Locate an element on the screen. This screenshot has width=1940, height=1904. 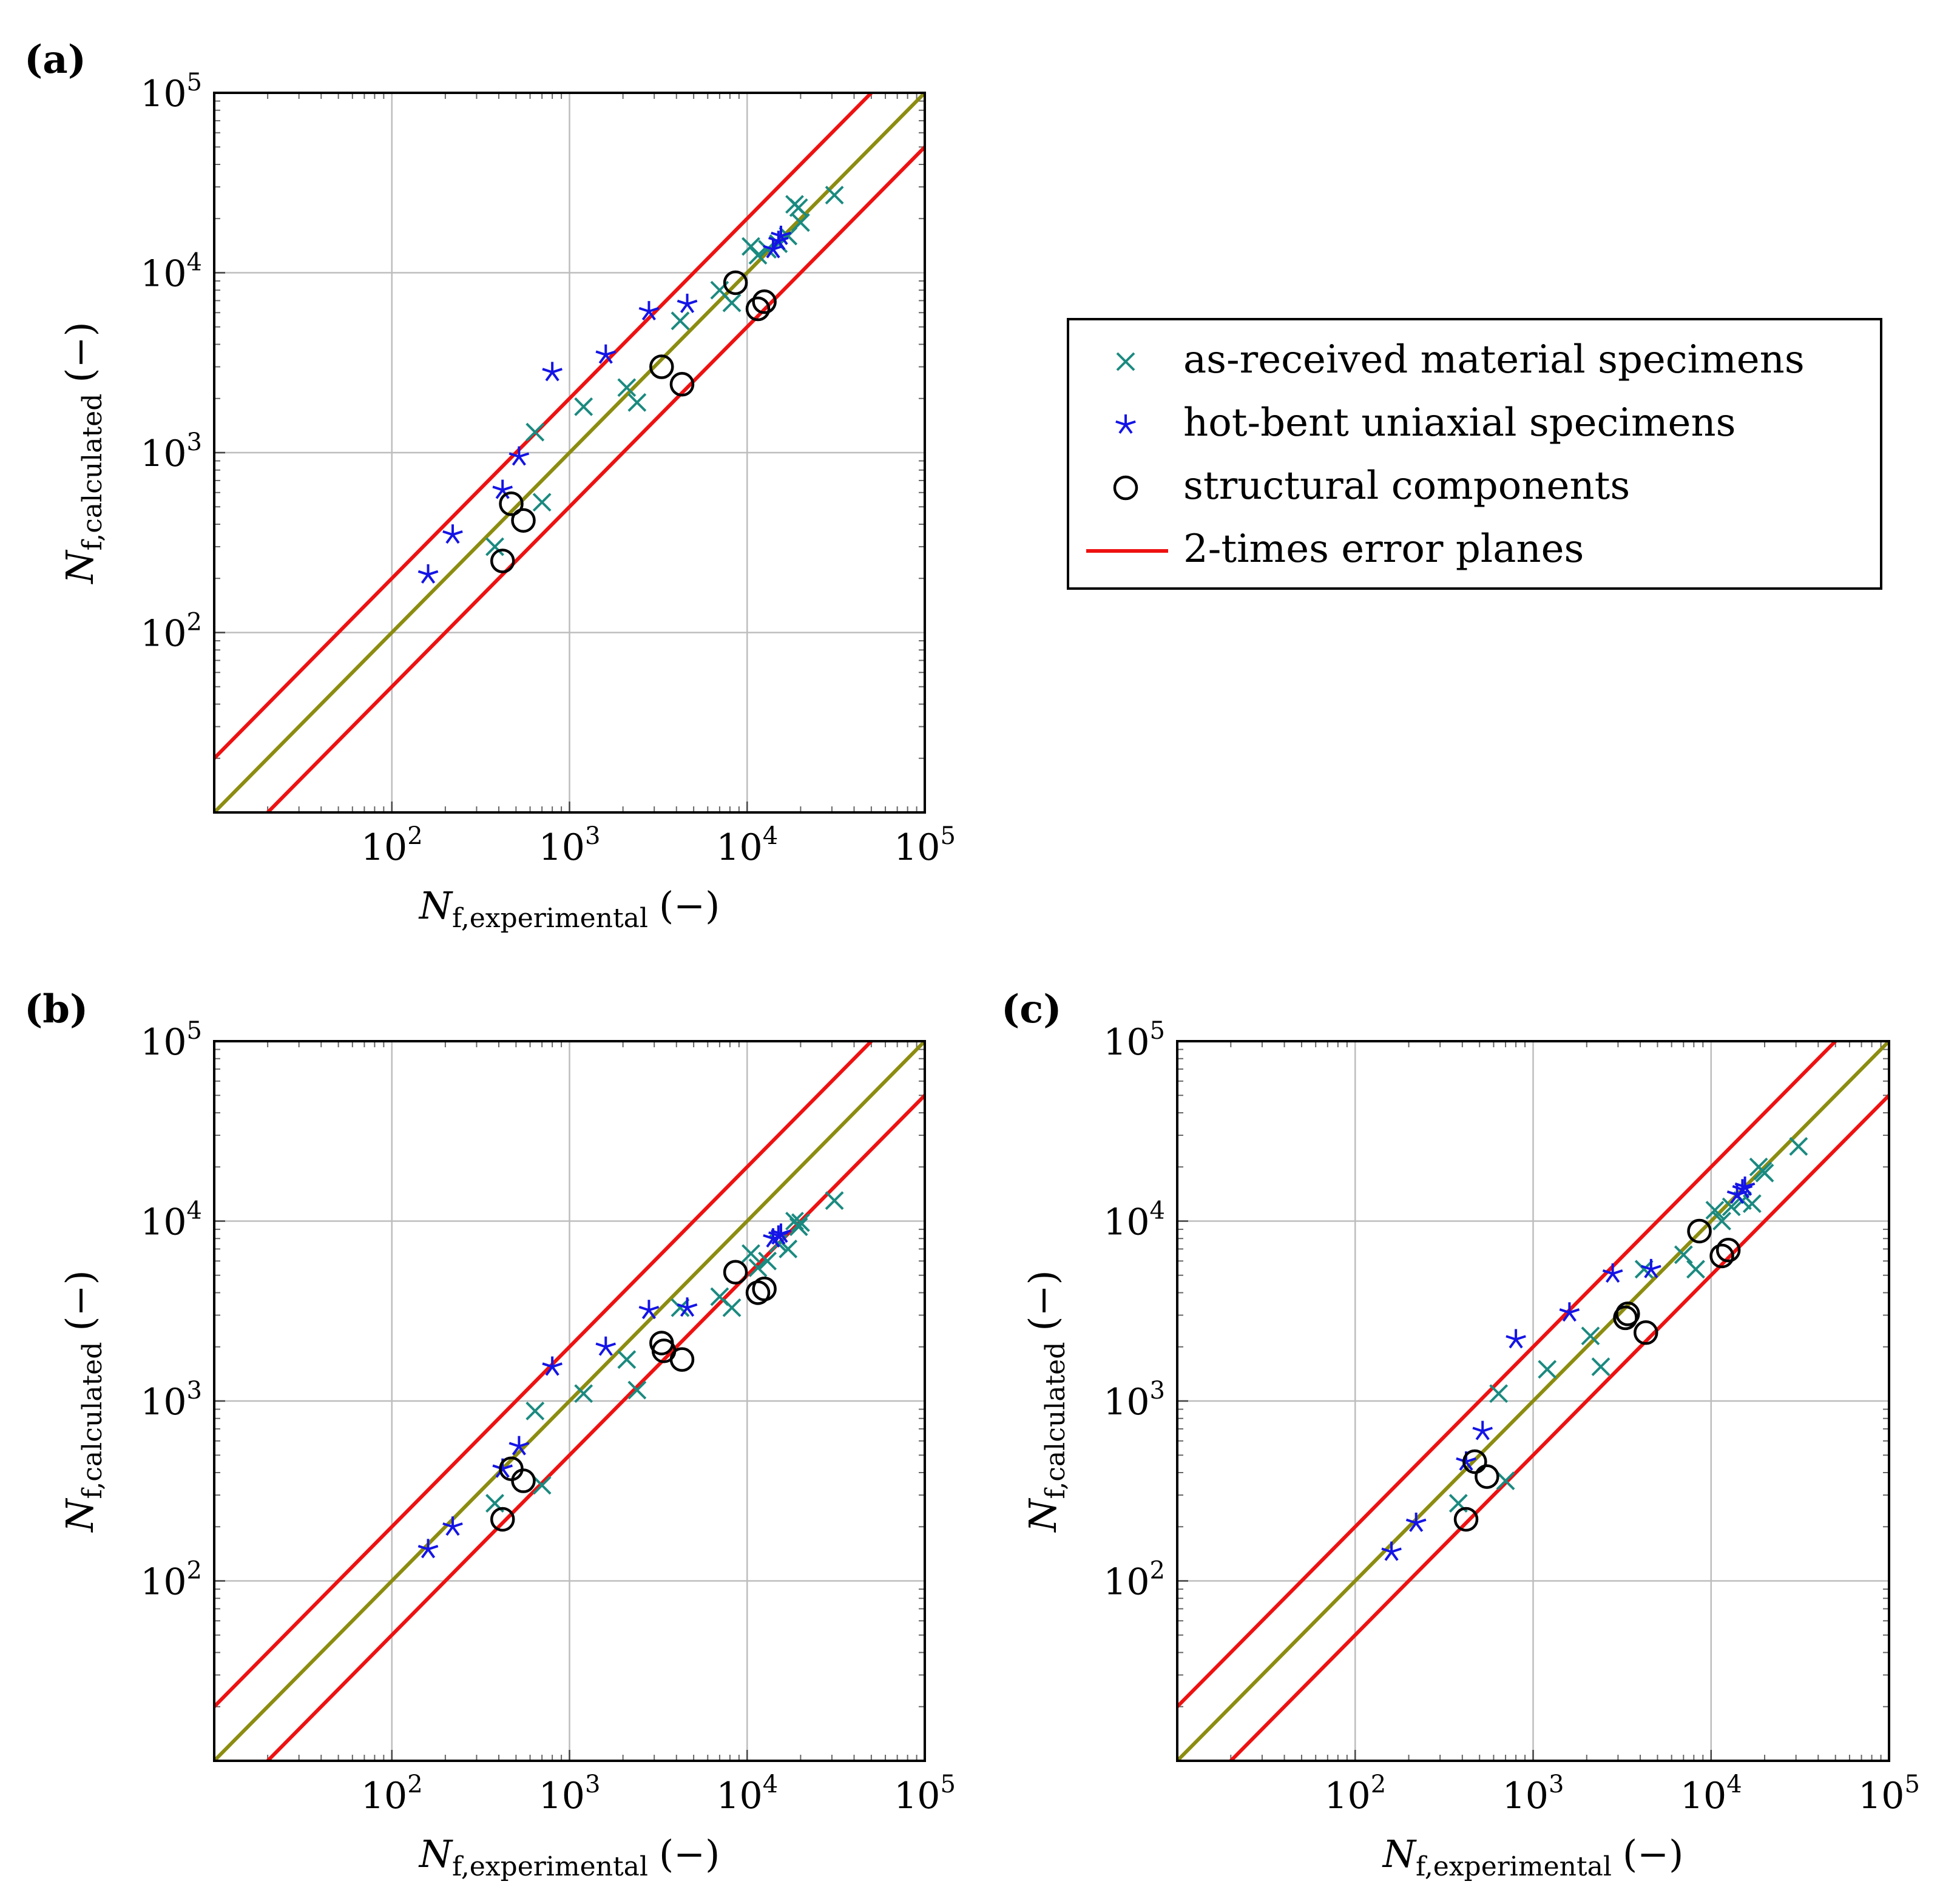
legend-entry-error-planes: 2-times error planes is located at coordinates (1335, 549).